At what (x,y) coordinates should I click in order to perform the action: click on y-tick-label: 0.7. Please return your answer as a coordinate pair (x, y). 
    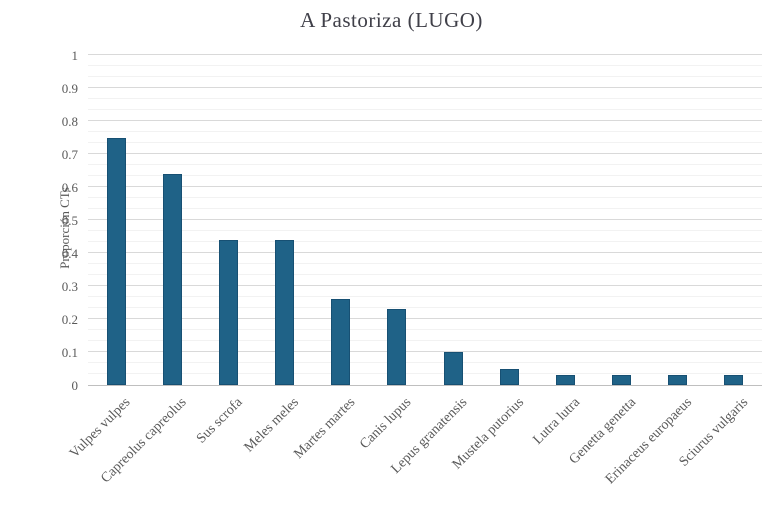
    Looking at the image, I should click on (69, 154).